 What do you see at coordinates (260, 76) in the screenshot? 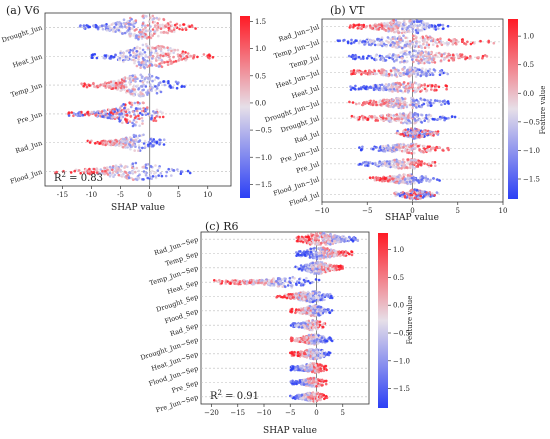
I see `colorbar-tick-label: 0.5` at bounding box center [260, 76].